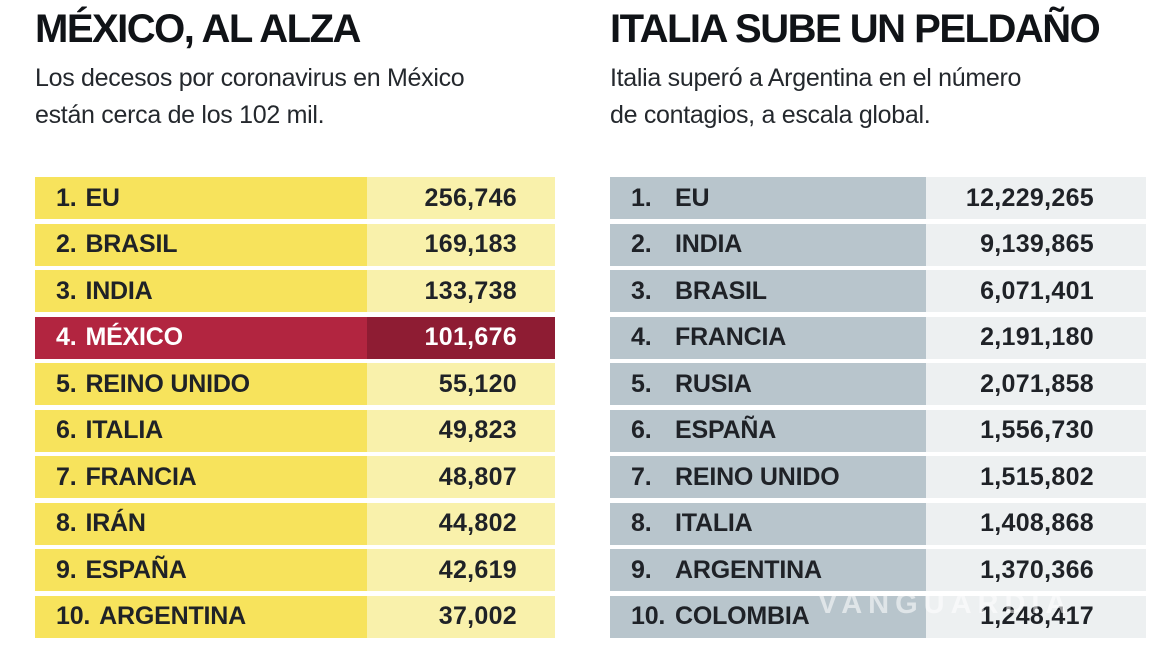  I want to click on table-row: 4. FRANCIA 2,191,180, so click(878, 337).